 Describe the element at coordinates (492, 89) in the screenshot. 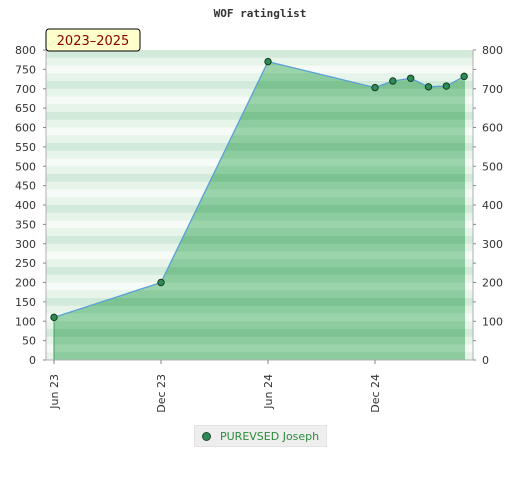

I see `y-tick-label-right: 700` at that location.